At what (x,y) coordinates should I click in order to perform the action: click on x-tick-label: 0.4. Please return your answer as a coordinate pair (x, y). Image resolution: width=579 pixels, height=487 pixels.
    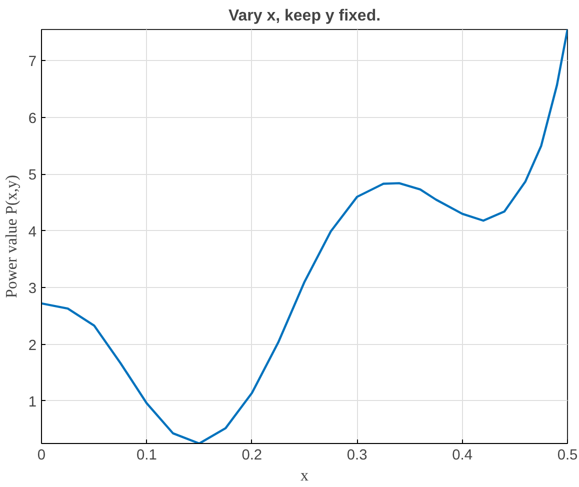
    Looking at the image, I should click on (462, 456).